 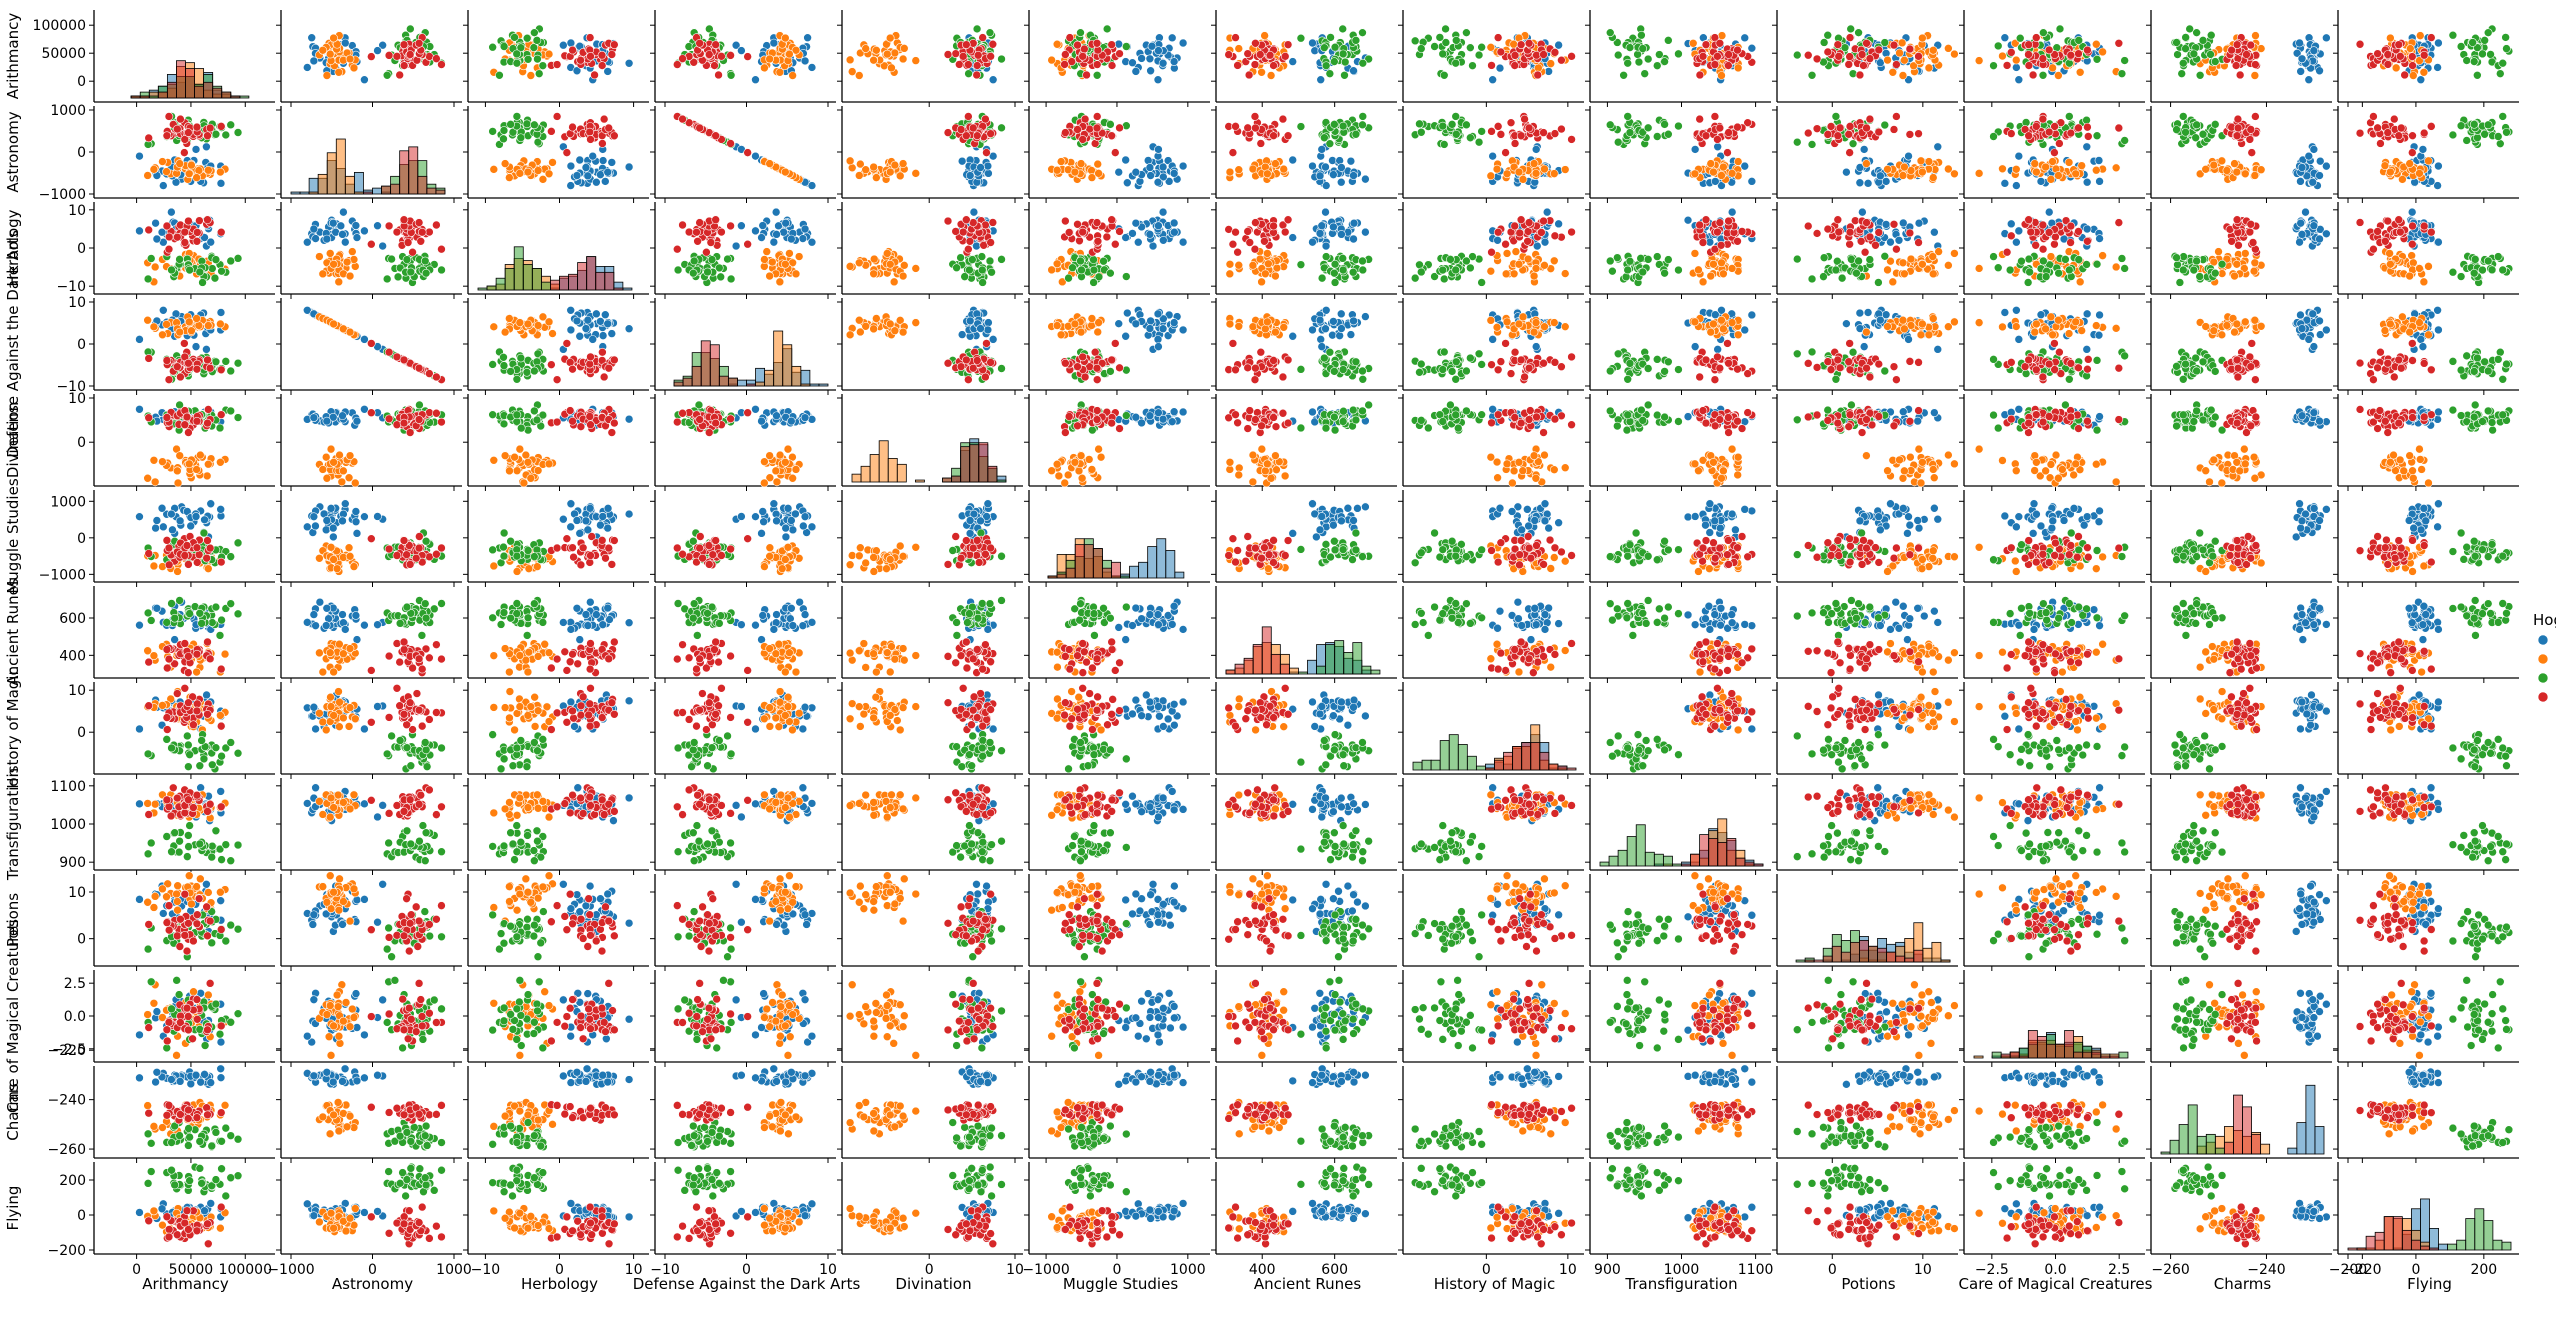 What do you see at coordinates (2426, 58) in the screenshot?
I see `panel-arithmancy-vs-flying` at bounding box center [2426, 58].